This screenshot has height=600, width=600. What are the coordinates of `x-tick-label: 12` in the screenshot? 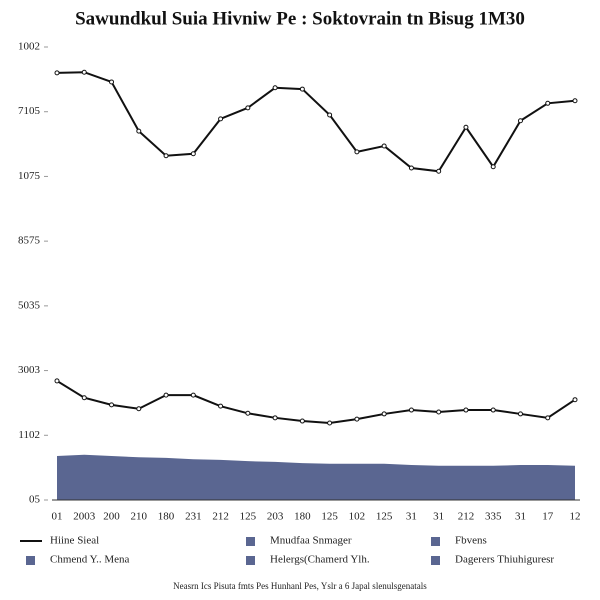 It's located at (575, 517).